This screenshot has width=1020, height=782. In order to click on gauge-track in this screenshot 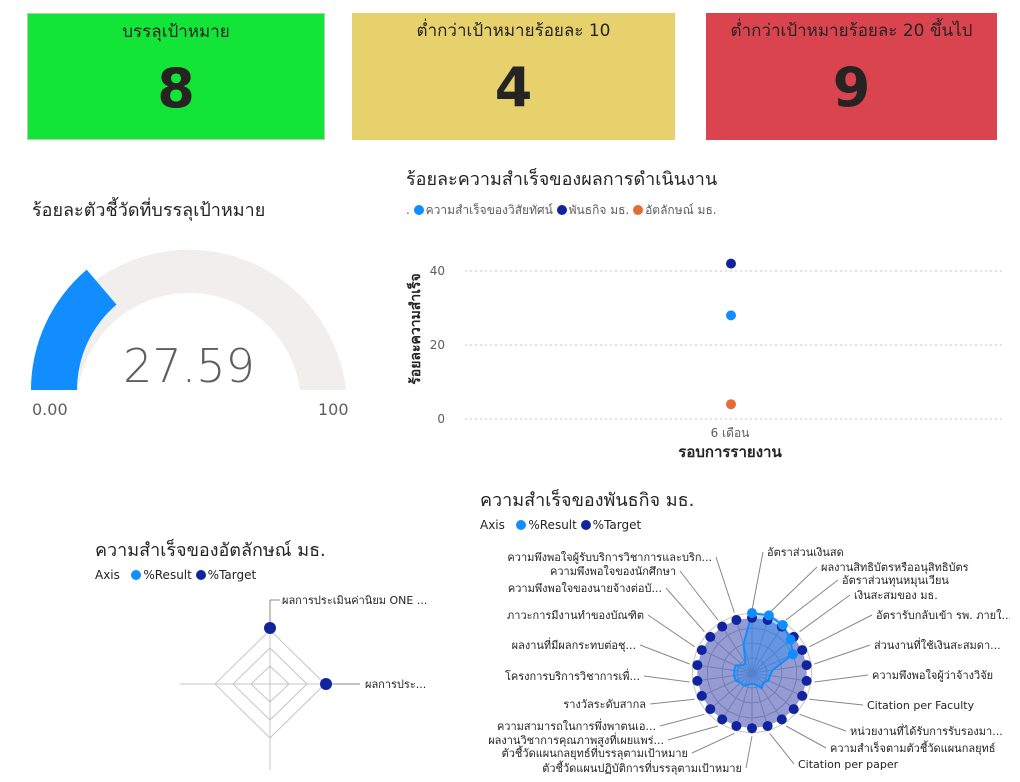, I will do `click(189, 319)`.